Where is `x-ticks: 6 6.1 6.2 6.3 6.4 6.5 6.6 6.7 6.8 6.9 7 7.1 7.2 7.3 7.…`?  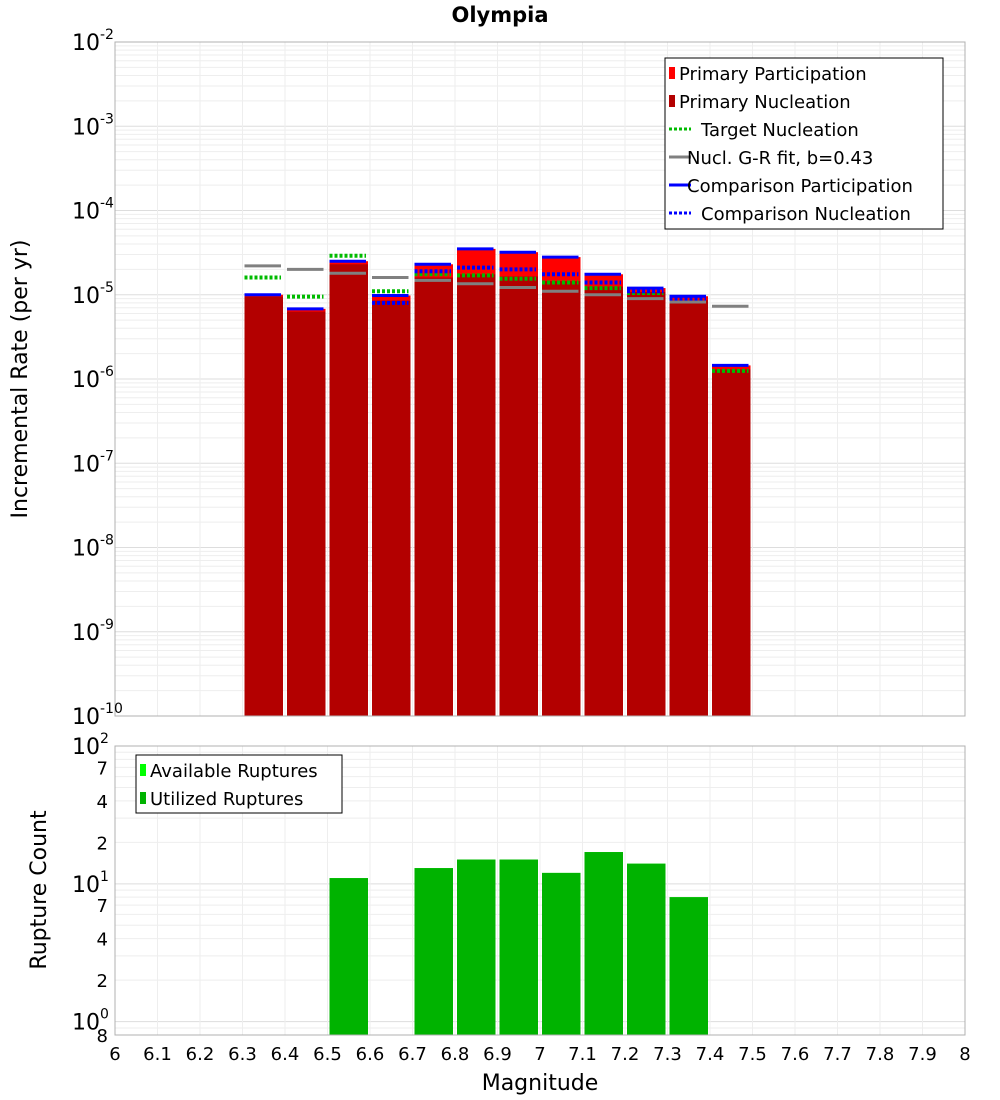 x-ticks: 6 6.1 6.2 6.3 6.4 6.5 6.6 6.7 6.8 6.9 7 7.1 7.2 7.3 7.… is located at coordinates (539, 1054).